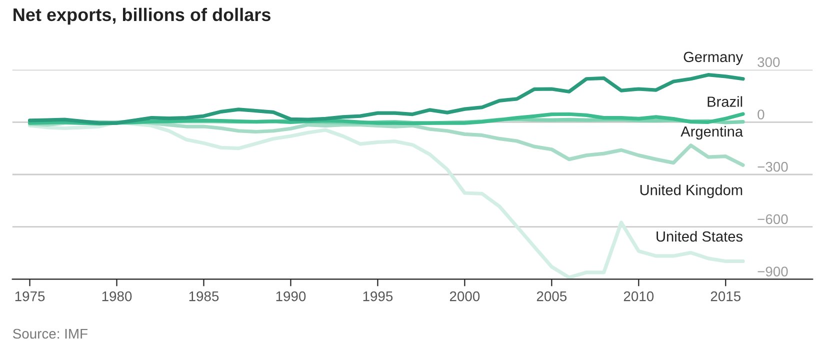 This screenshot has height=349, width=825. I want to click on series-label: Argentina, so click(712, 133).